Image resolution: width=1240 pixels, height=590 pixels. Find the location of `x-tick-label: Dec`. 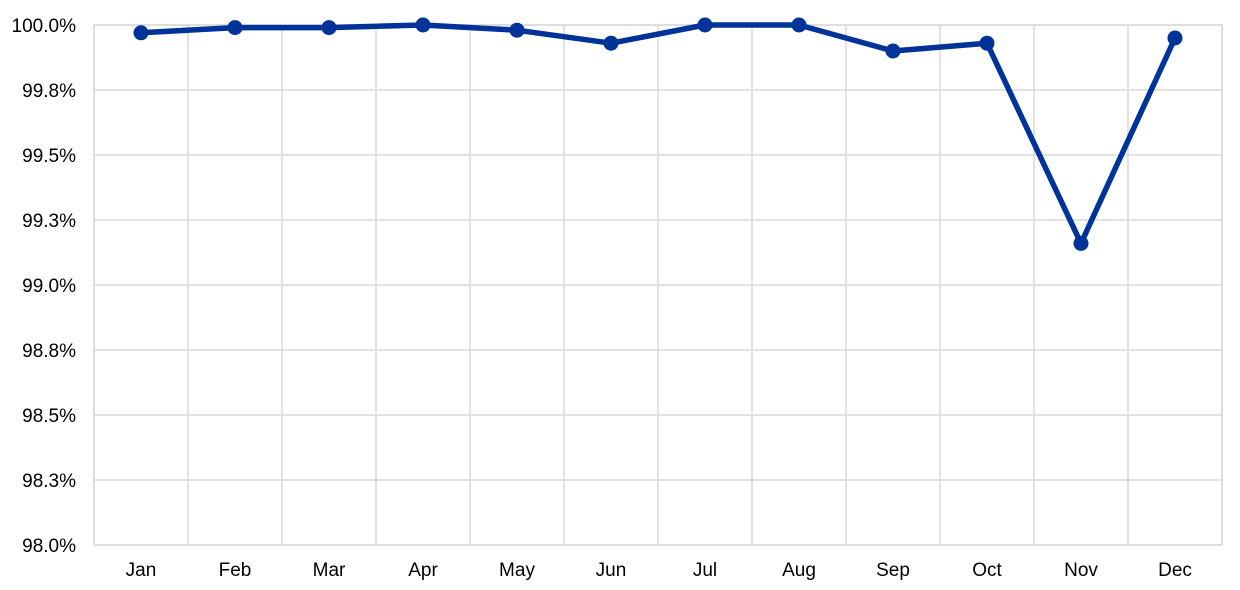

x-tick-label: Dec is located at coordinates (1175, 570).